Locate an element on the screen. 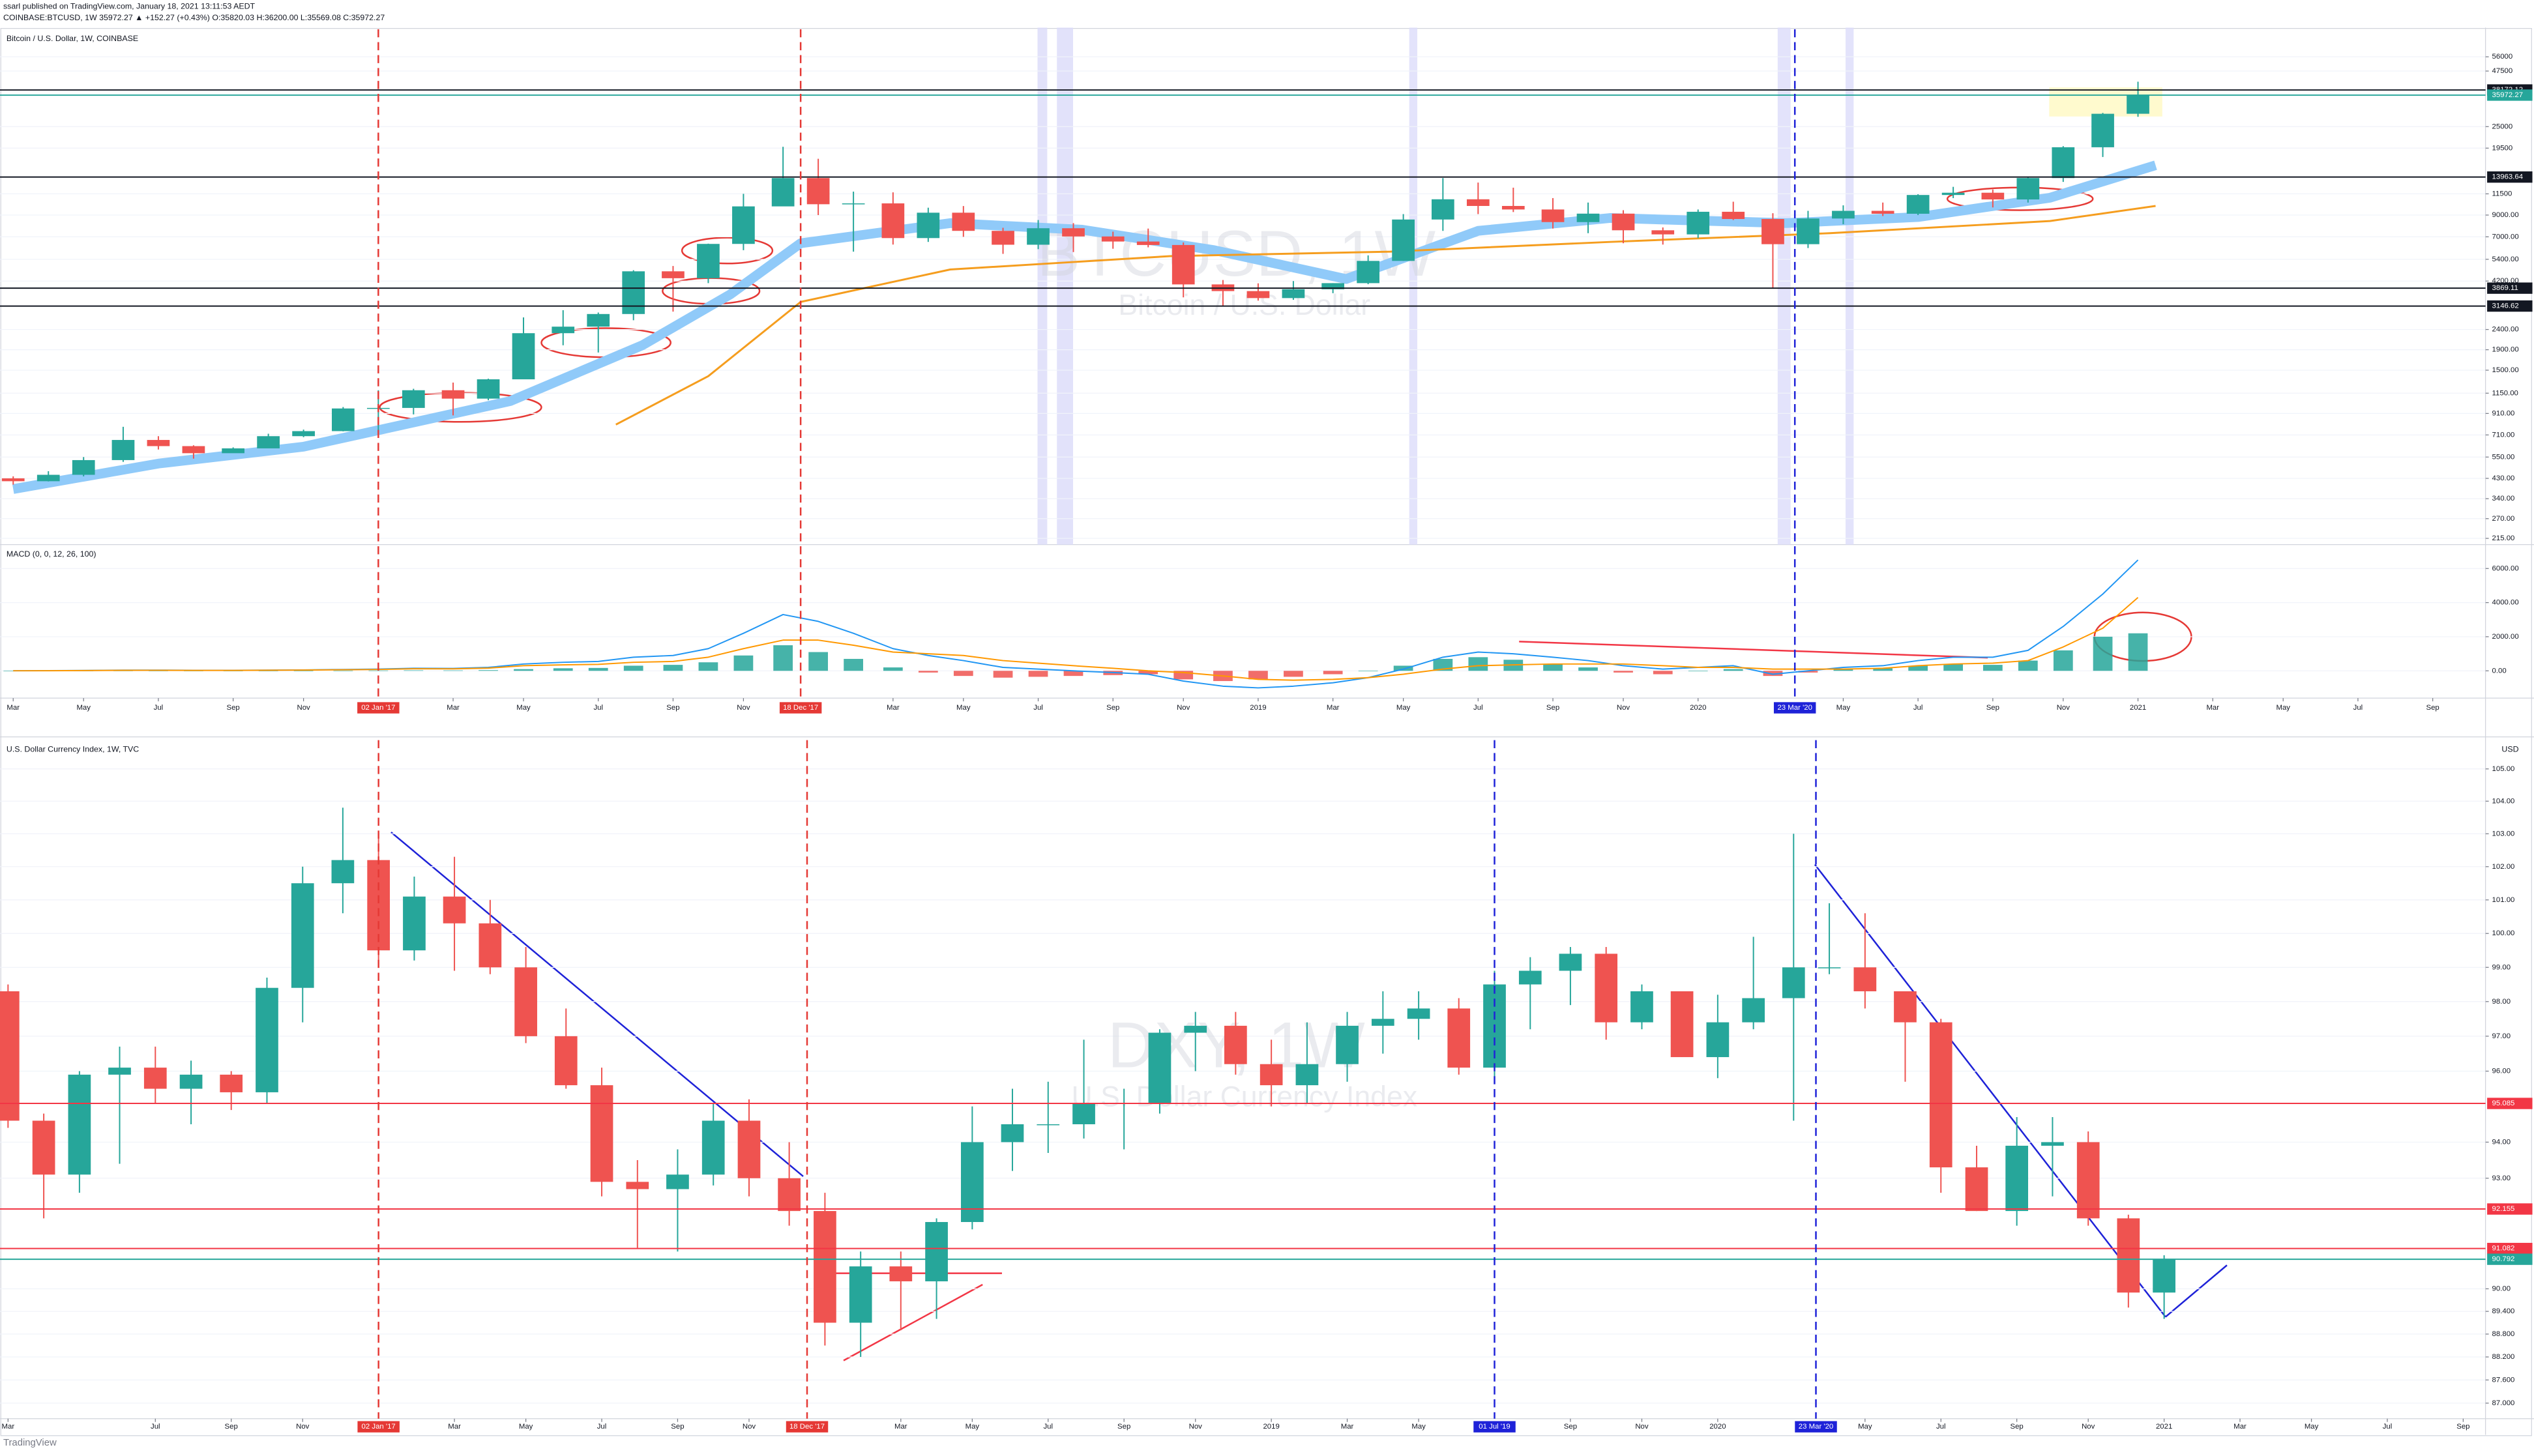  panel-title: U.S. Dollar Currency Index, 1W, TVC is located at coordinates (73, 750).